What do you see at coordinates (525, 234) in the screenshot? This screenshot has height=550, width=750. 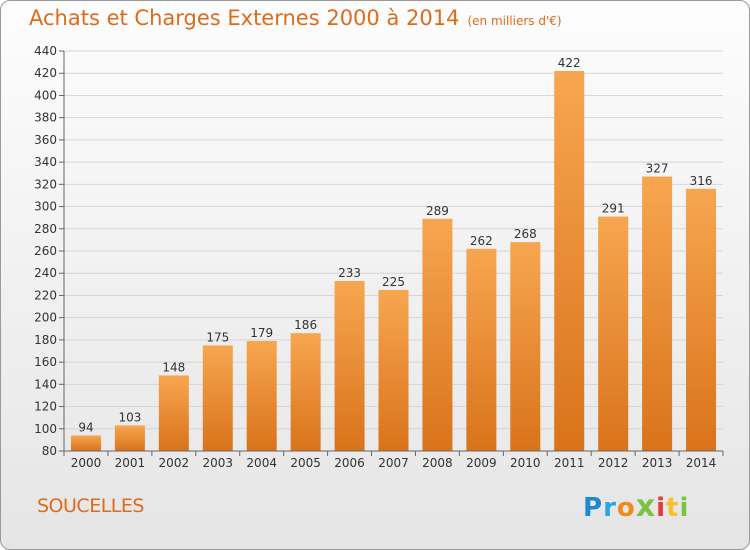 I see `value-label: 268` at bounding box center [525, 234].